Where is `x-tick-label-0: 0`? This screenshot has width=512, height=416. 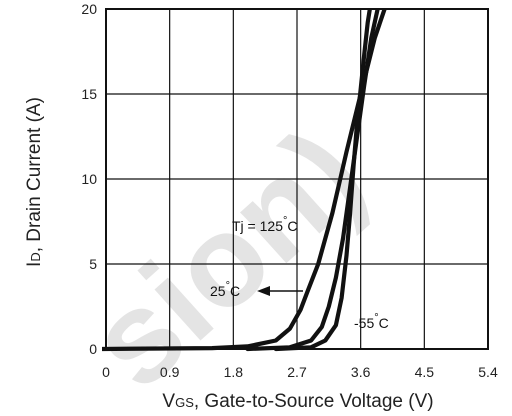
x-tick-label-0: 0 is located at coordinates (106, 372).